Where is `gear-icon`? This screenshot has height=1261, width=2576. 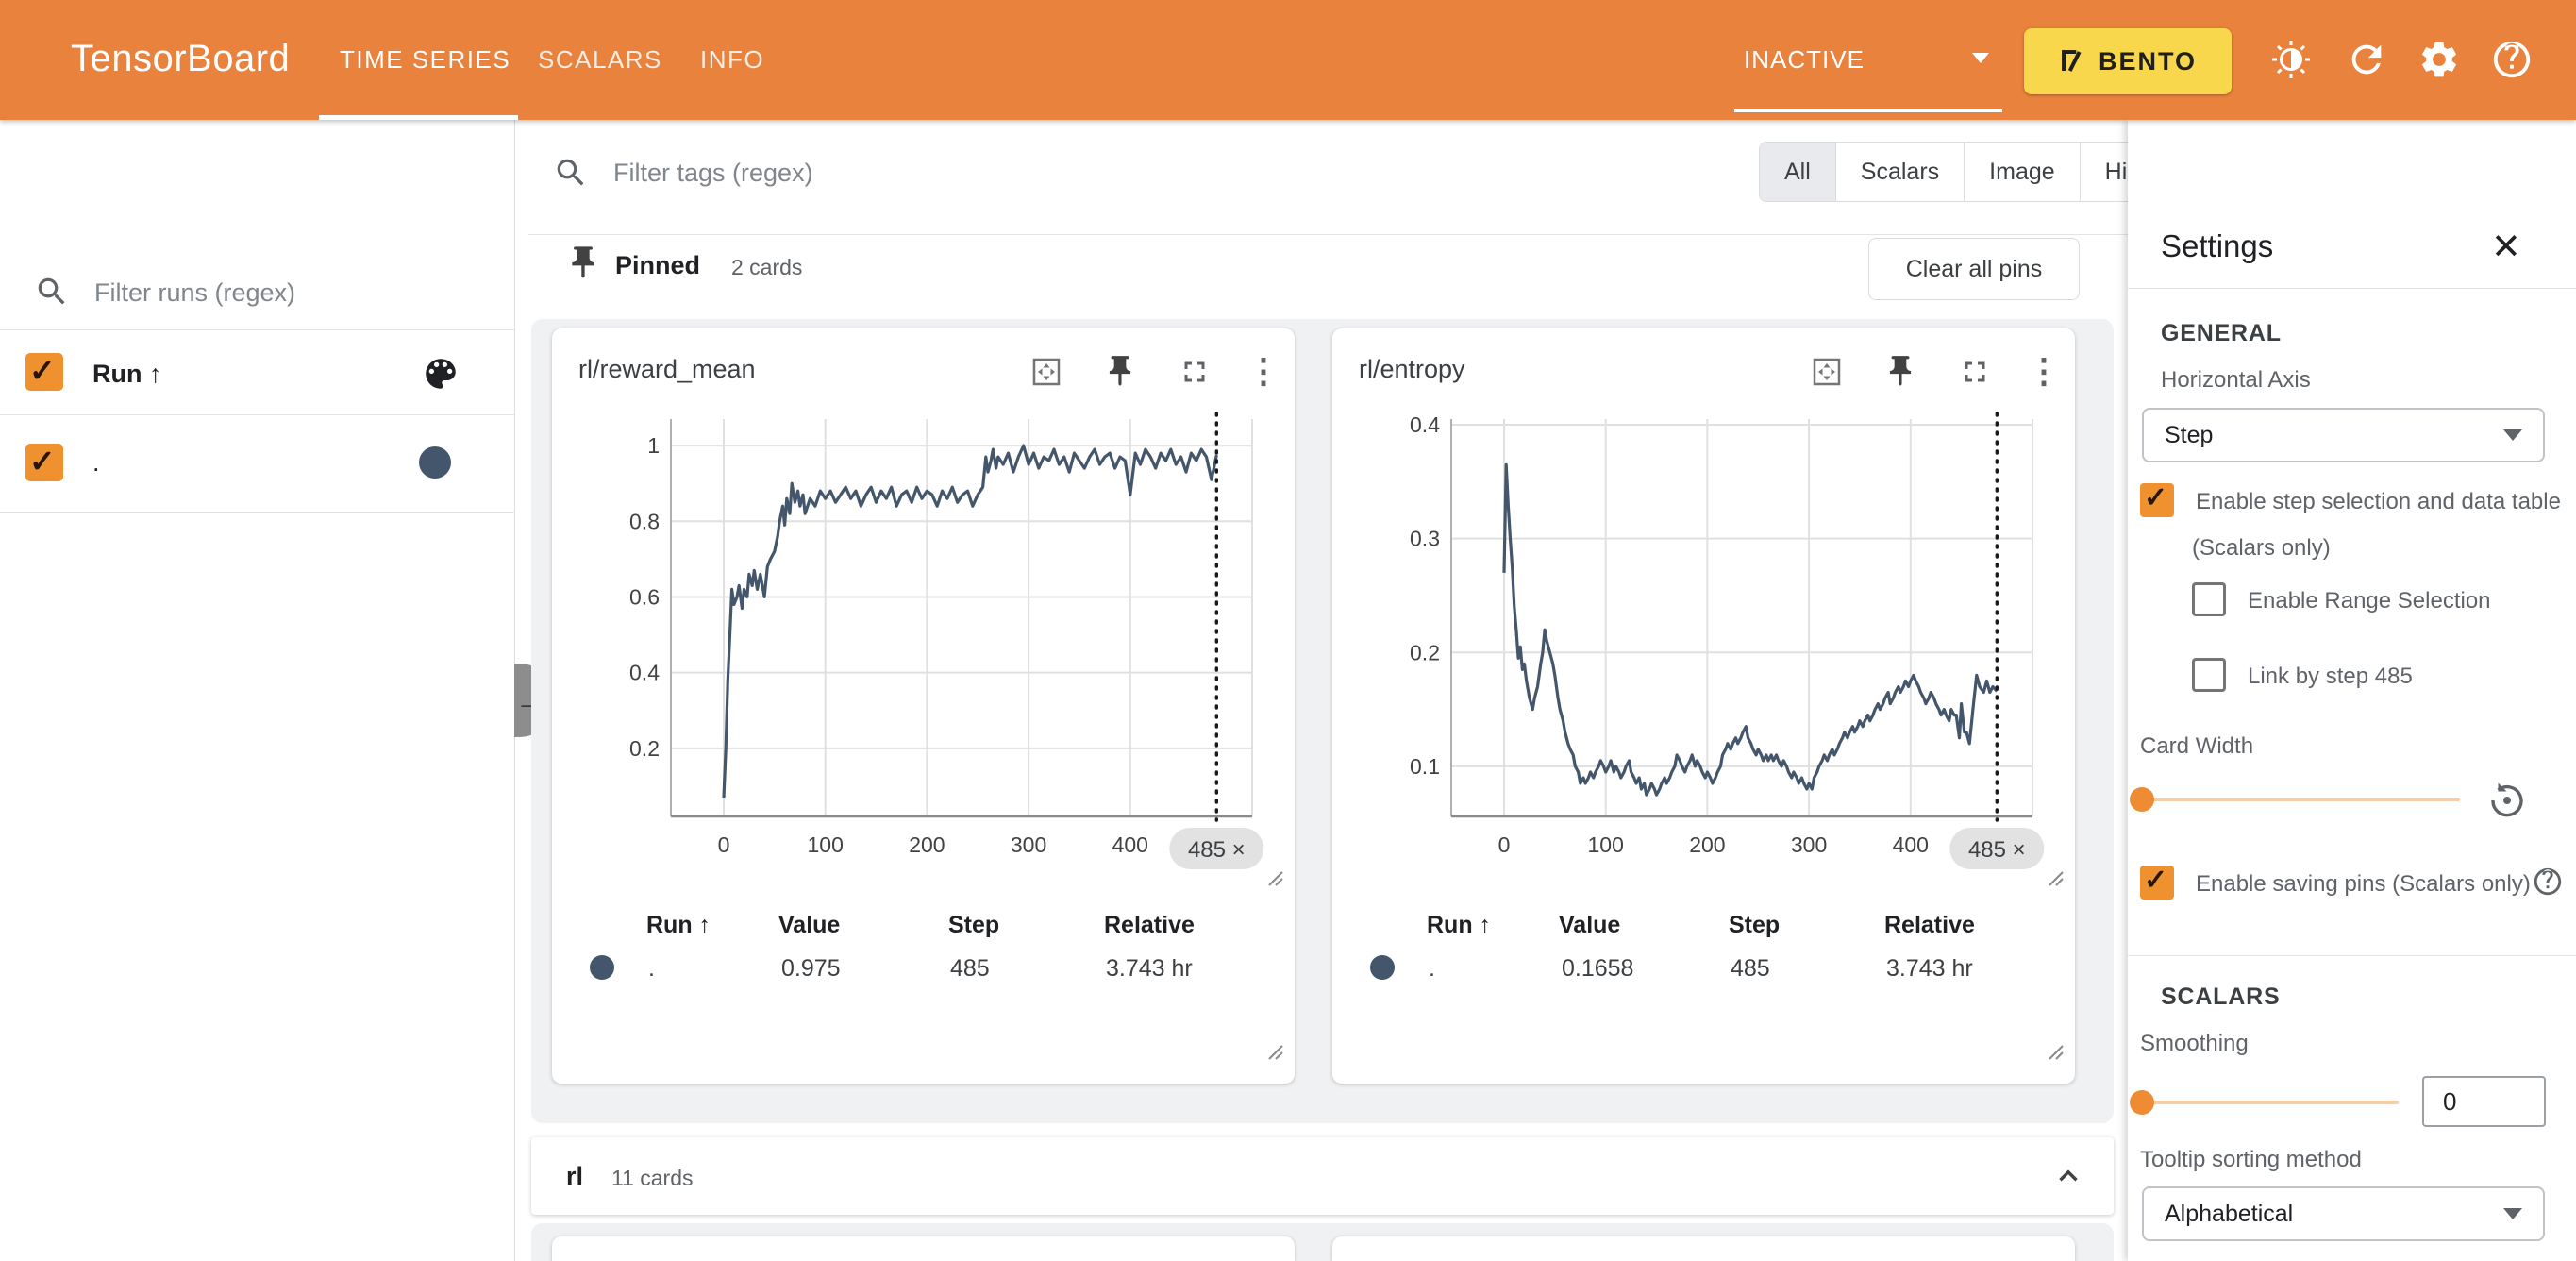
gear-icon is located at coordinates (2439, 60).